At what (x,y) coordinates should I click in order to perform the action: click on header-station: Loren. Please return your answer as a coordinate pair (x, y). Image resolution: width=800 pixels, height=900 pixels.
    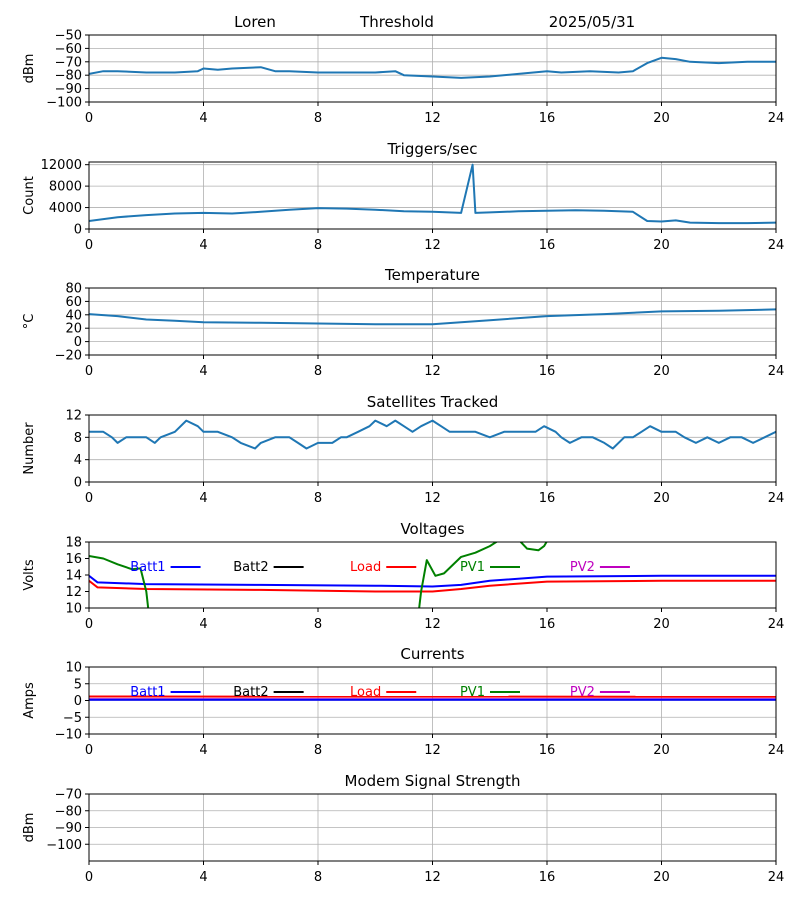
    Looking at the image, I should click on (255, 22).